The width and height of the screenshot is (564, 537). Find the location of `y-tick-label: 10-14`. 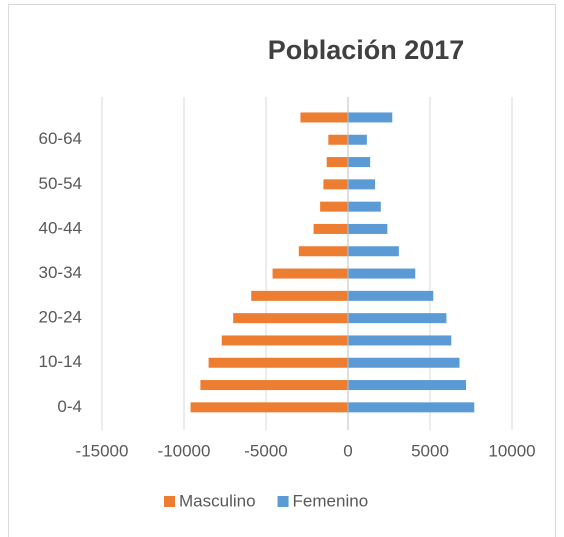

y-tick-label: 10-14 is located at coordinates (60, 361).